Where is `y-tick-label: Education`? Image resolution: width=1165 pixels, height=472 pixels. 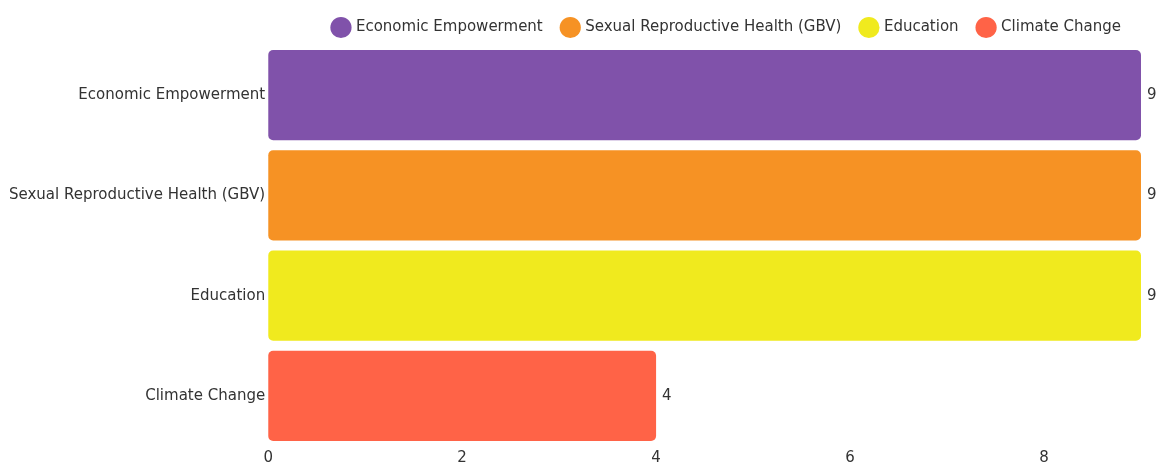 y-tick-label: Education is located at coordinates (228, 294).